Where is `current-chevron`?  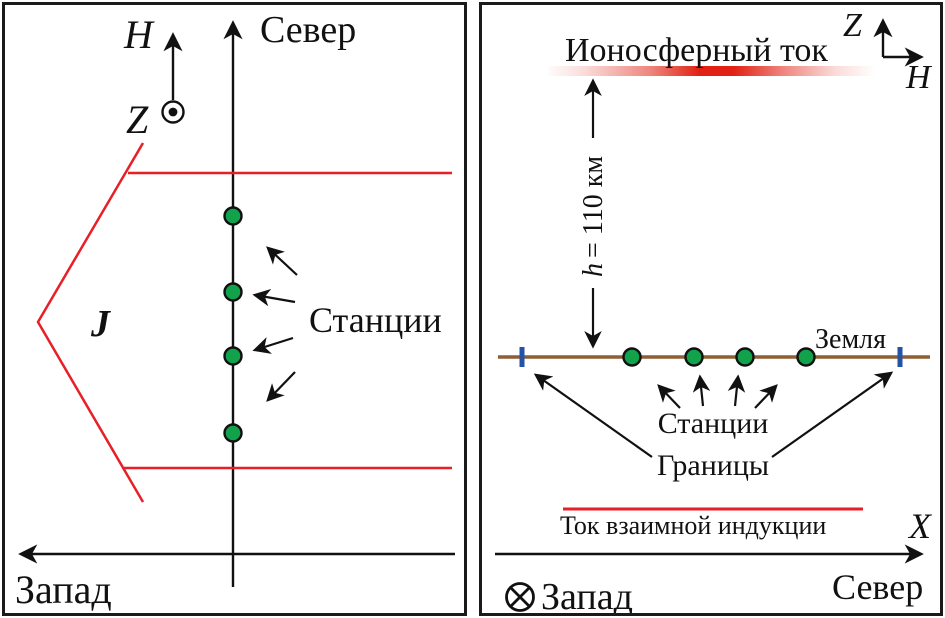 current-chevron is located at coordinates (90, 322).